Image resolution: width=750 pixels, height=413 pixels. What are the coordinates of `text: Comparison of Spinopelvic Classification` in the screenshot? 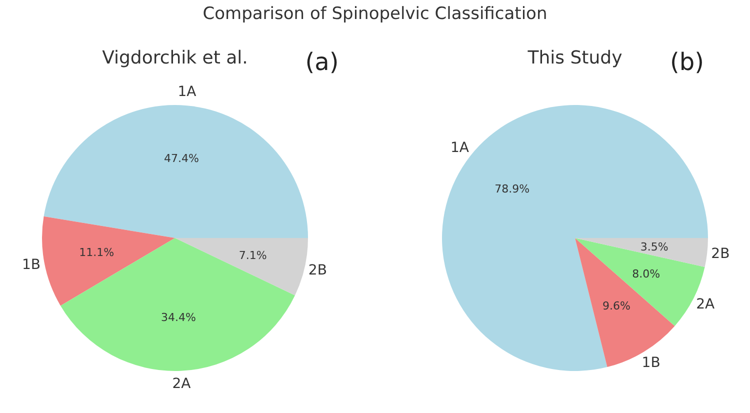 It's located at (375, 14).